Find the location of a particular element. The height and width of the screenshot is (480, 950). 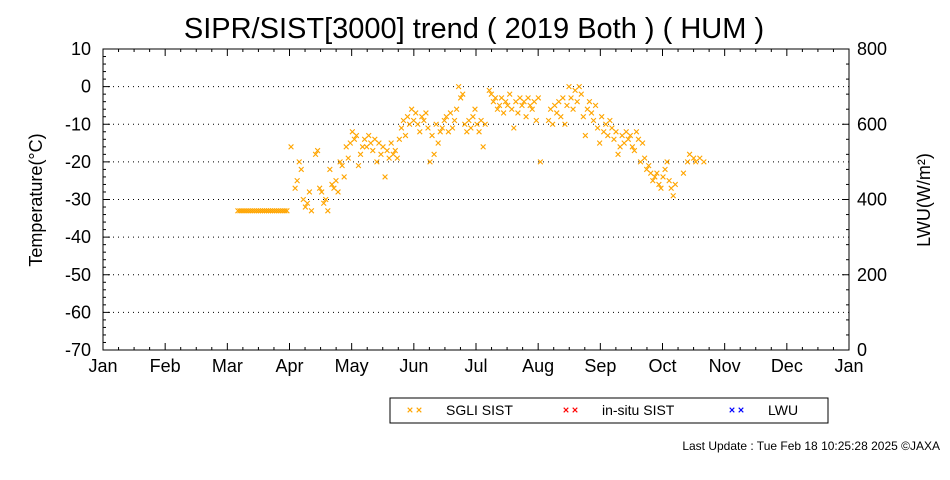

y-tick-labels: 10 0 -10 -20 -30 -40 -50 -60 -70 is located at coordinates (78, 199).